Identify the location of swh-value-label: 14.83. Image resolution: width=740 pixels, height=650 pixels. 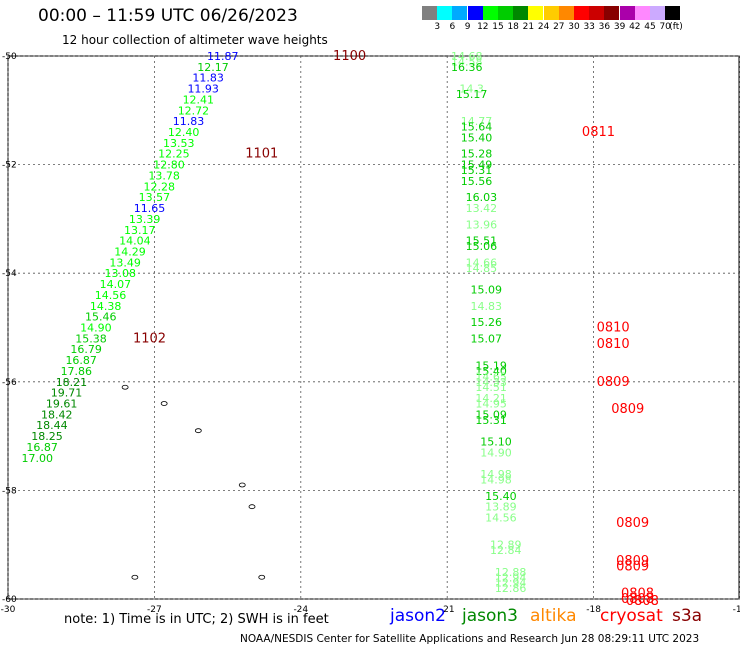
(486, 306).